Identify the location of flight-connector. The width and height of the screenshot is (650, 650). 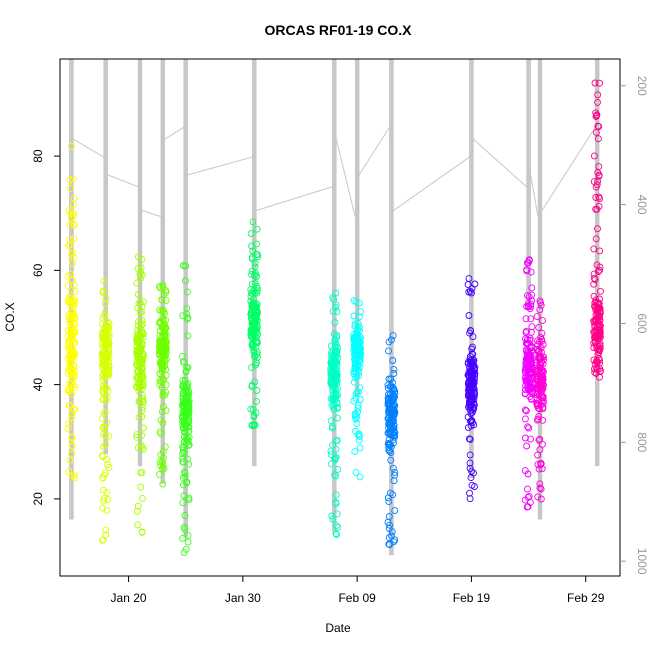
(374, 151).